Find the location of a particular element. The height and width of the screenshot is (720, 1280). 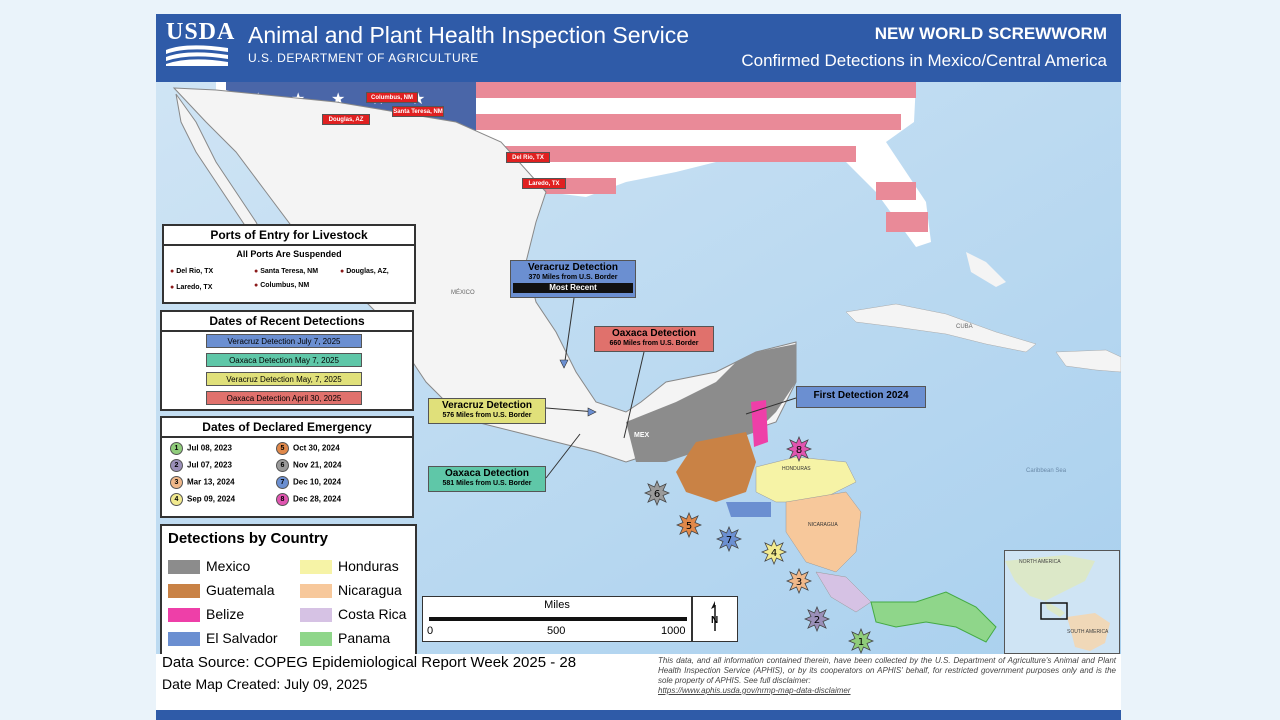

usda-logo-text: USDA is located at coordinates (201, 32).